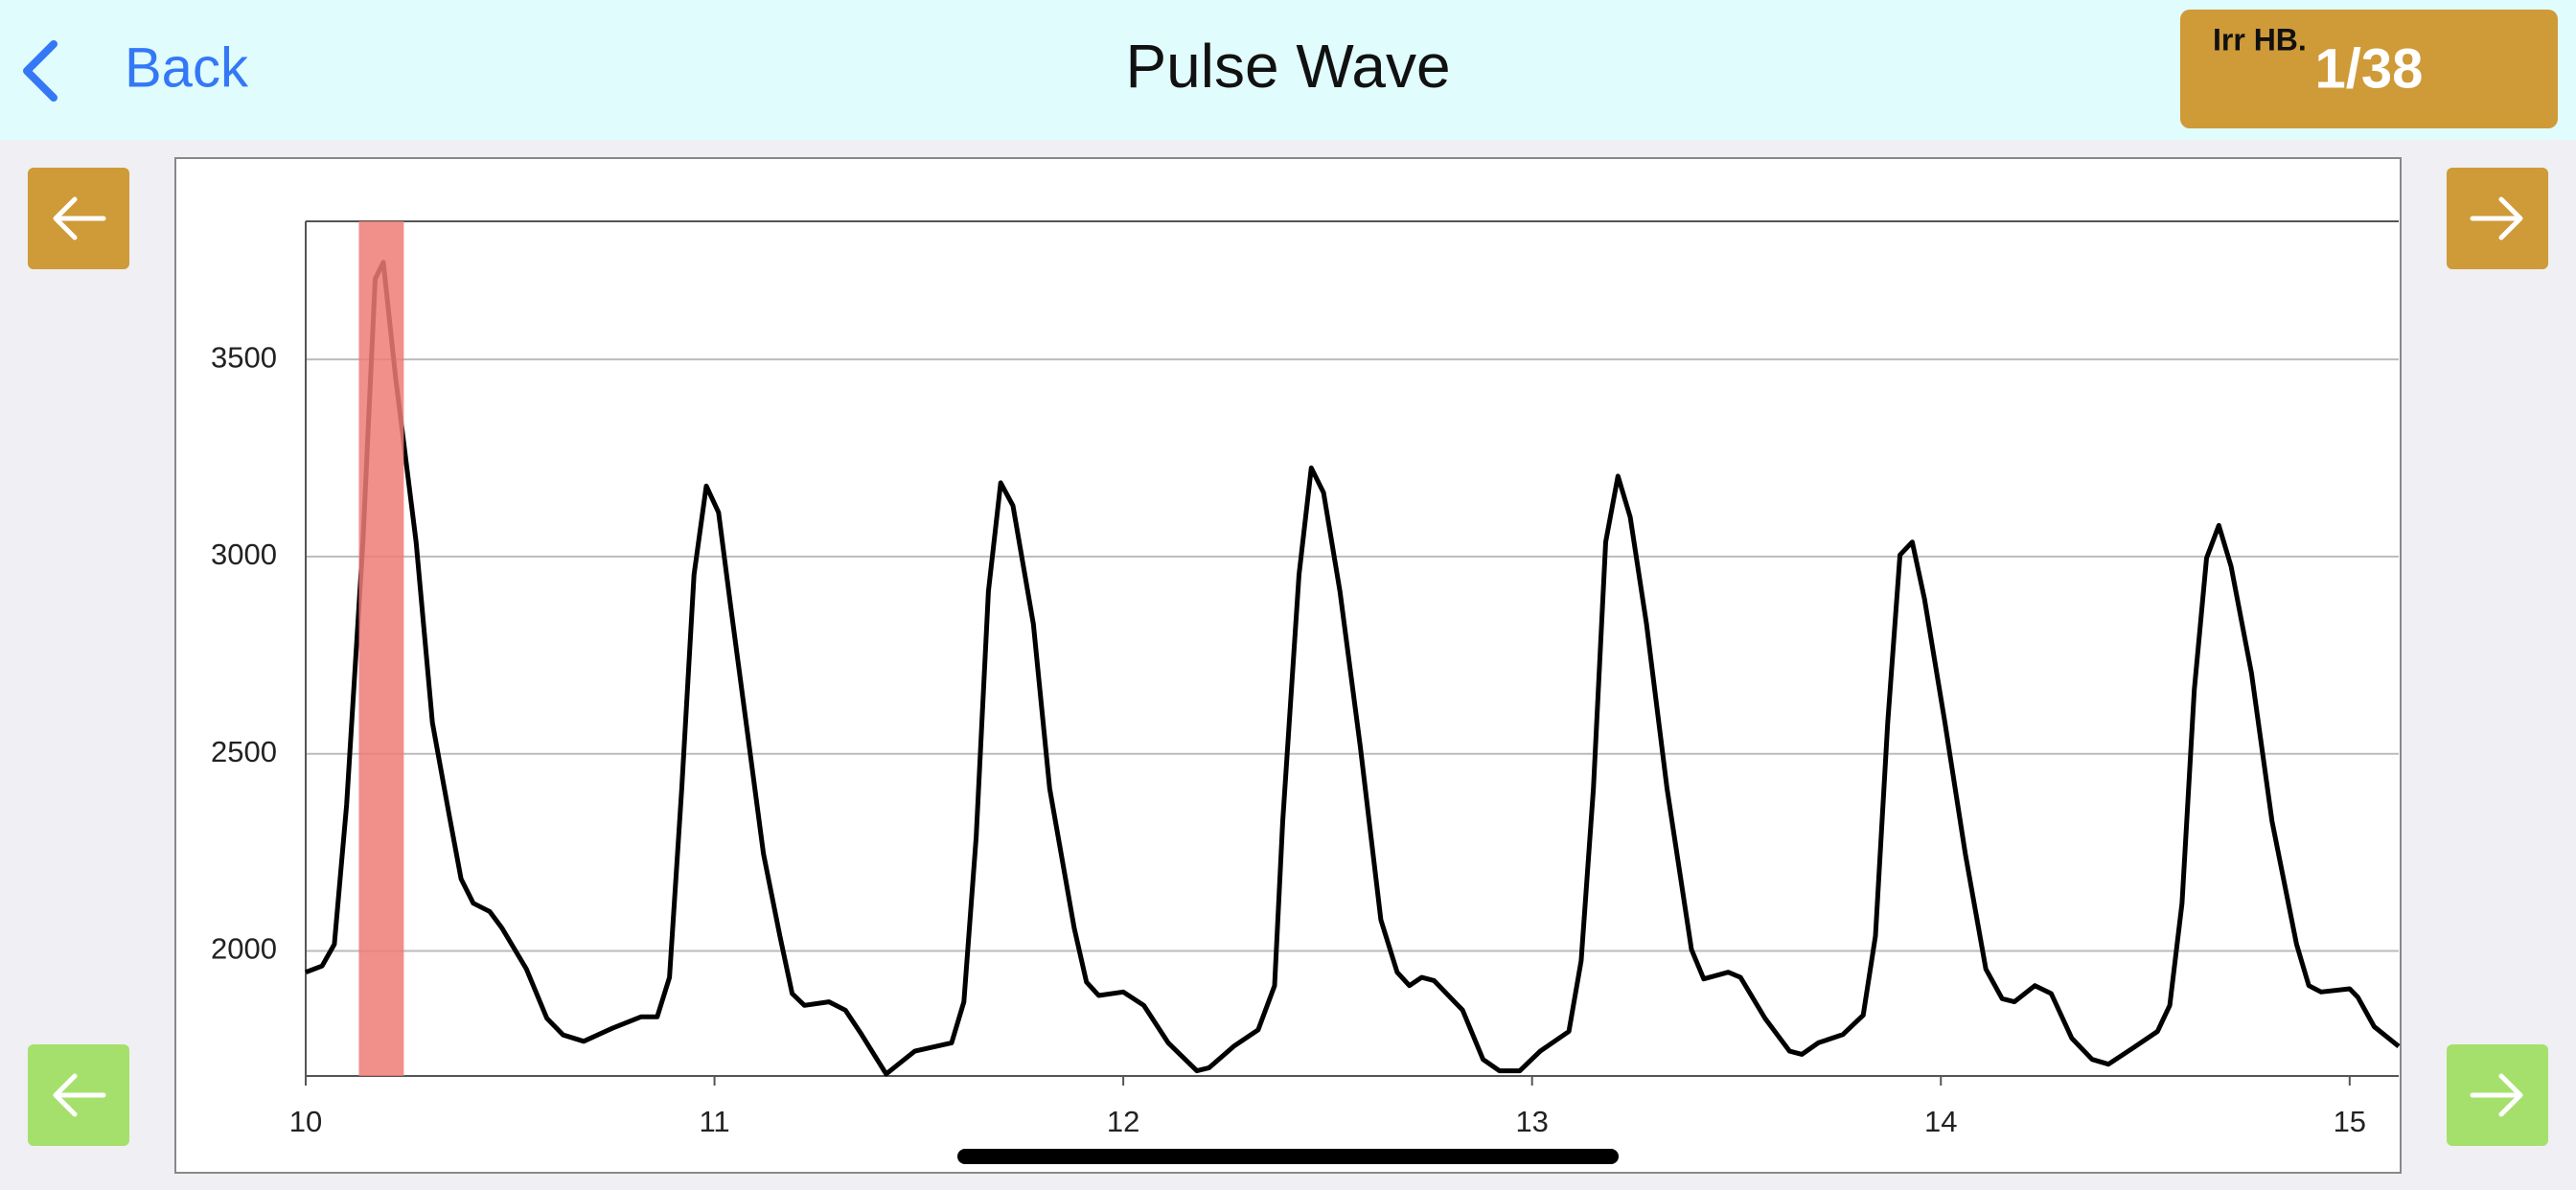 The height and width of the screenshot is (1190, 2576). What do you see at coordinates (244, 555) in the screenshot?
I see `y-tick-label: 3000` at bounding box center [244, 555].